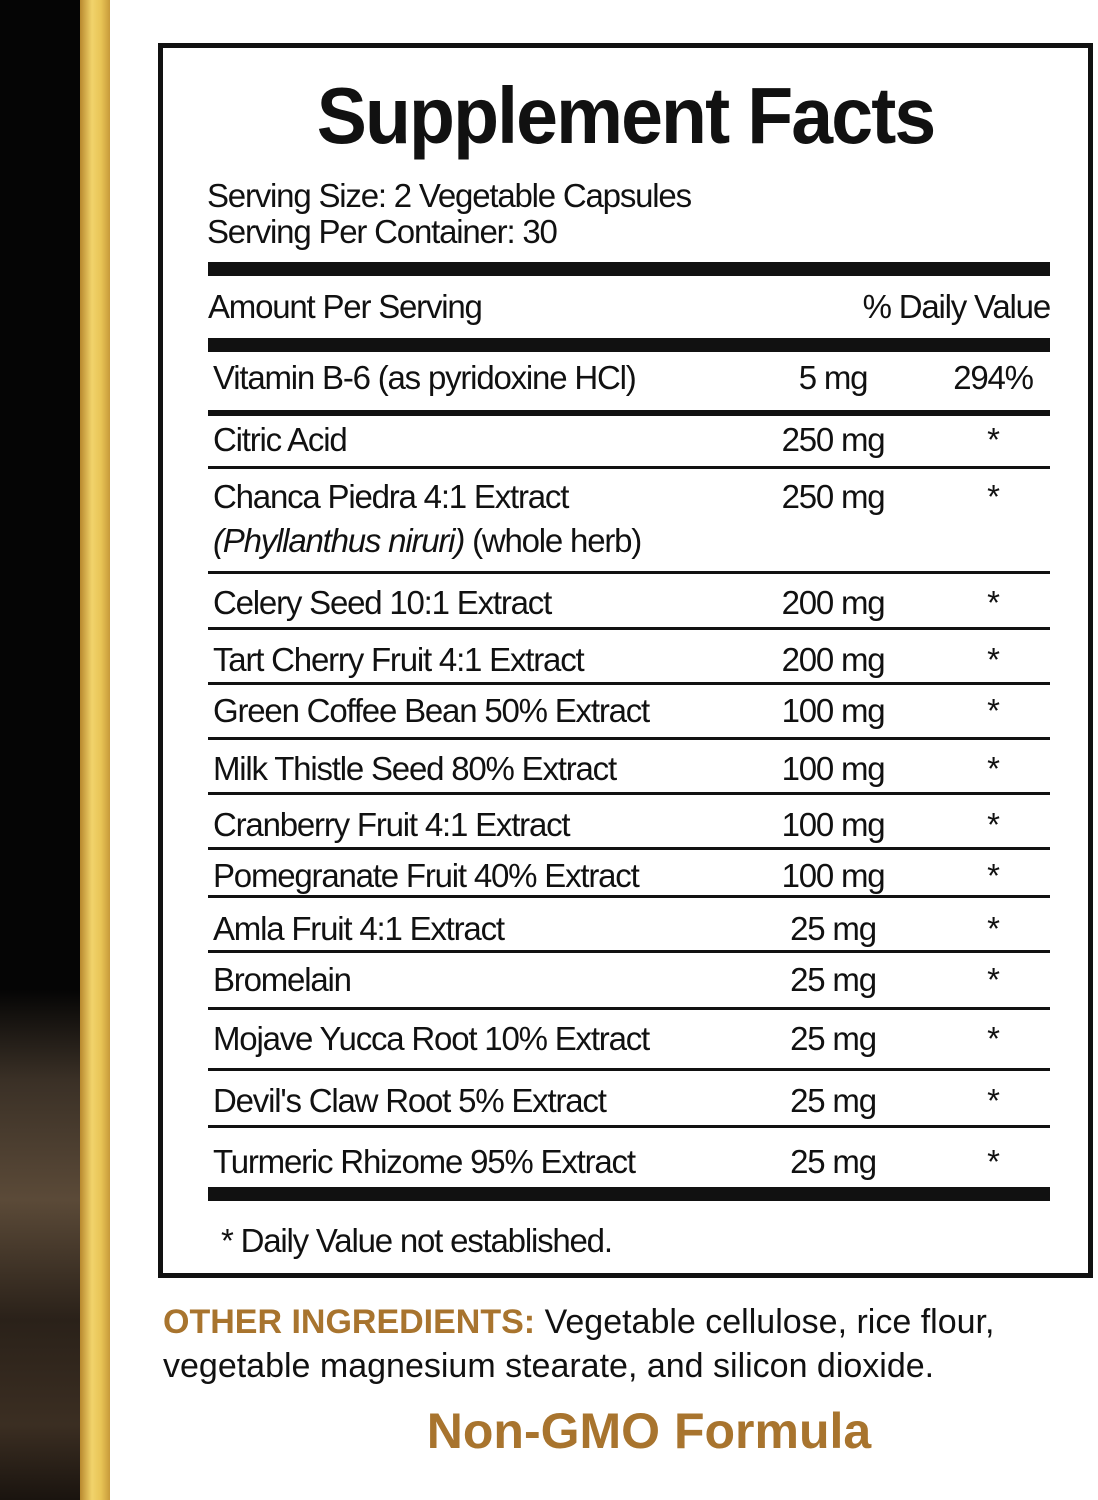 The width and height of the screenshot is (1098, 1500). I want to click on amount-per-serving-label: Amount Per Serving, so click(345, 306).